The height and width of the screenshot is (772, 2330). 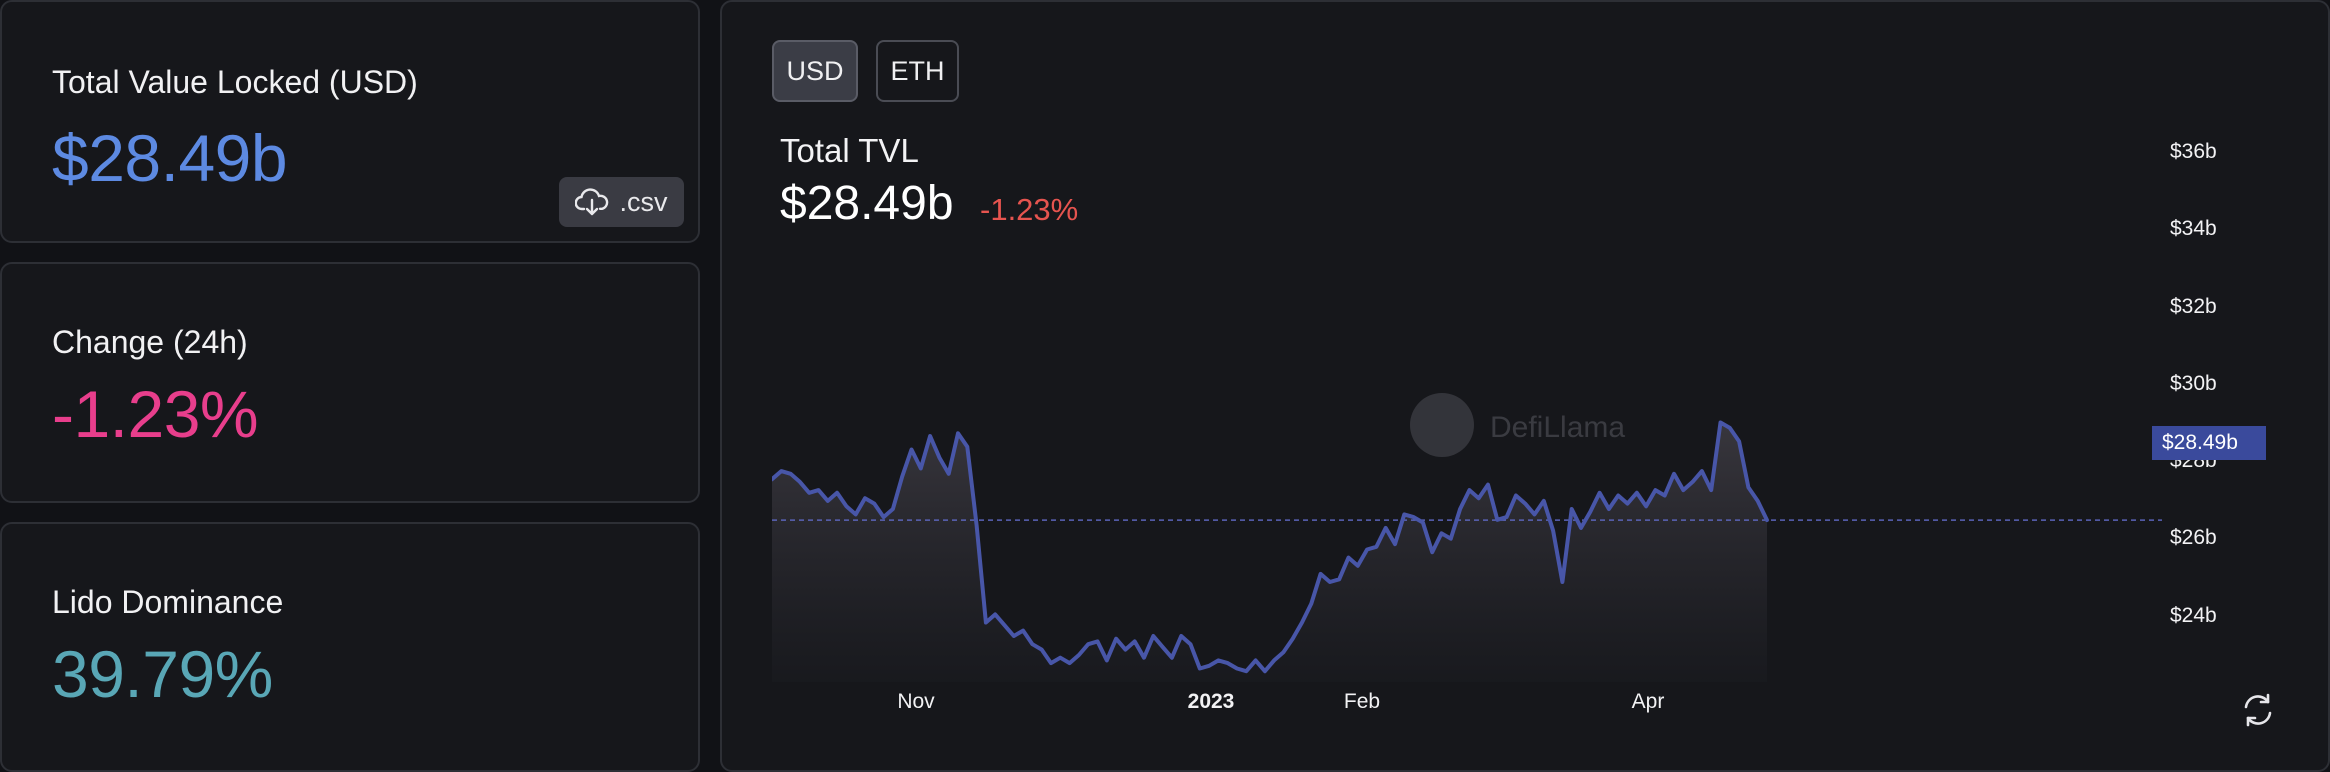 I want to click on tvl-area-fill, so click(x=1269, y=552).